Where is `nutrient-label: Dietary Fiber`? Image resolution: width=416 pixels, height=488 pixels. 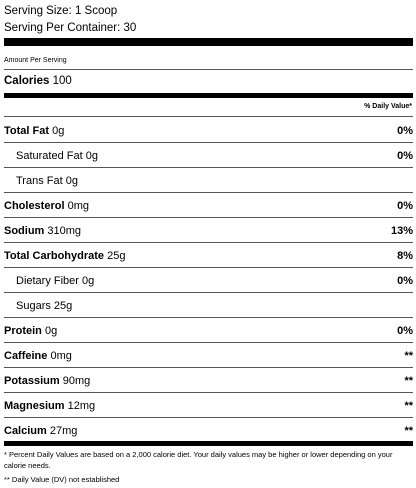
nutrient-label: Dietary Fiber is located at coordinates (47, 281).